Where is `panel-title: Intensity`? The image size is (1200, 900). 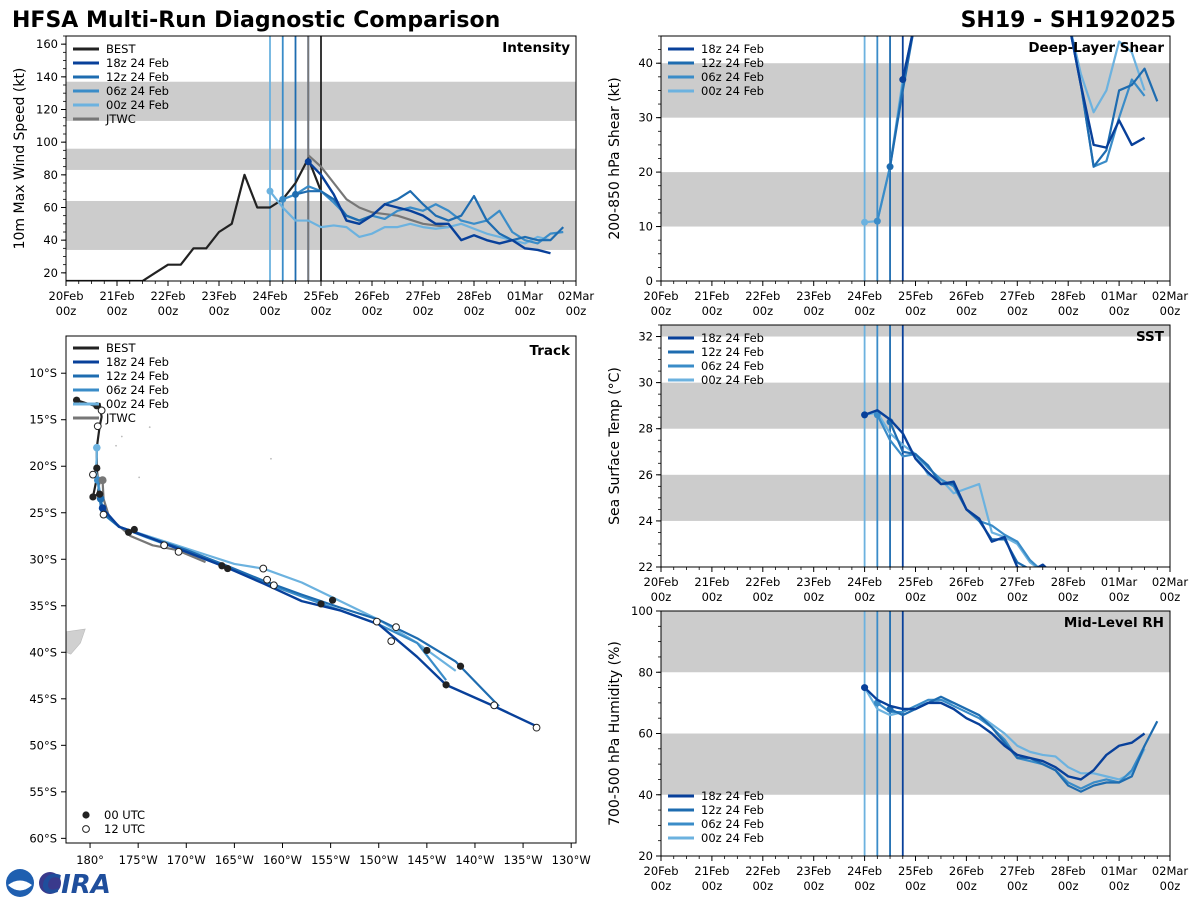
panel-title: Intensity is located at coordinates (536, 48).